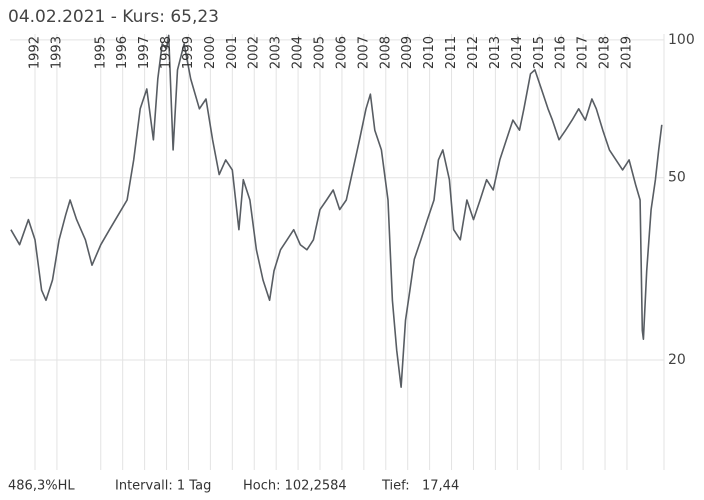 Image resolution: width=704 pixels, height=500 pixels. I want to click on x-tick-label: 2009, so click(407, 52).